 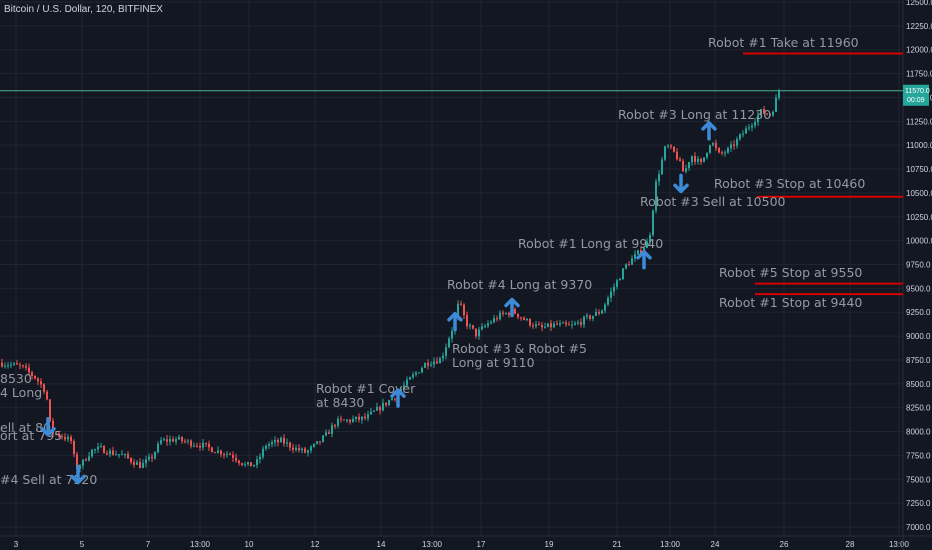 I want to click on y-tick-label: 12250.0, so click(x=919, y=26).